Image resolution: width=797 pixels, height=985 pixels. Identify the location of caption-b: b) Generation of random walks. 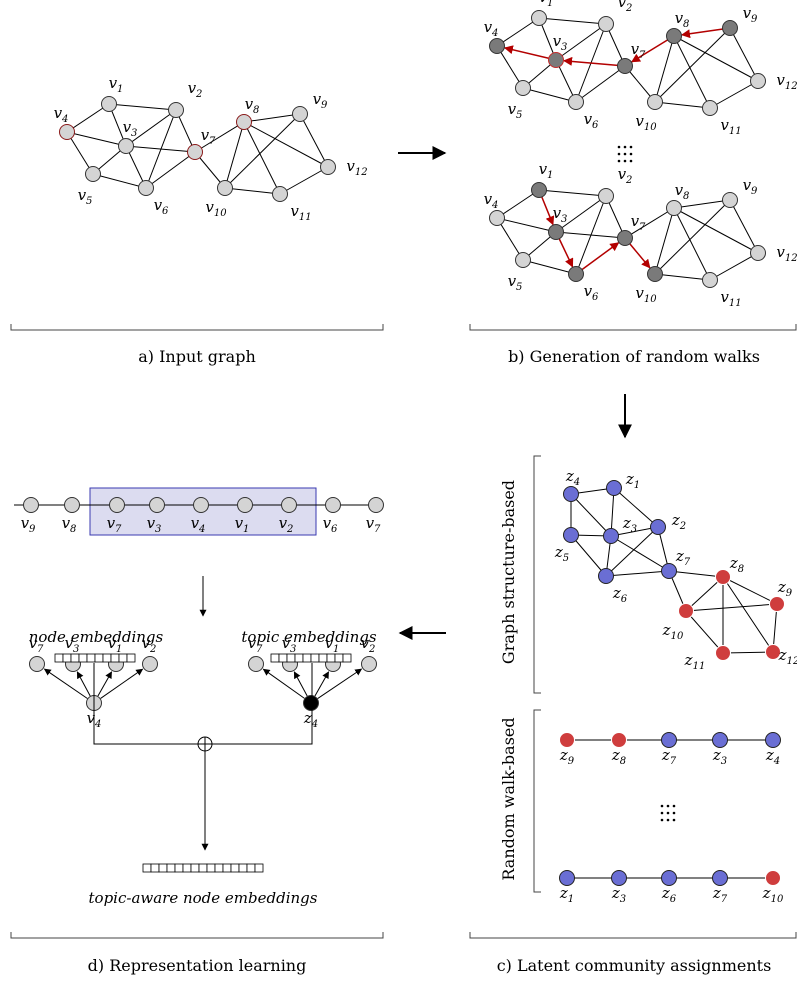
(634, 356).